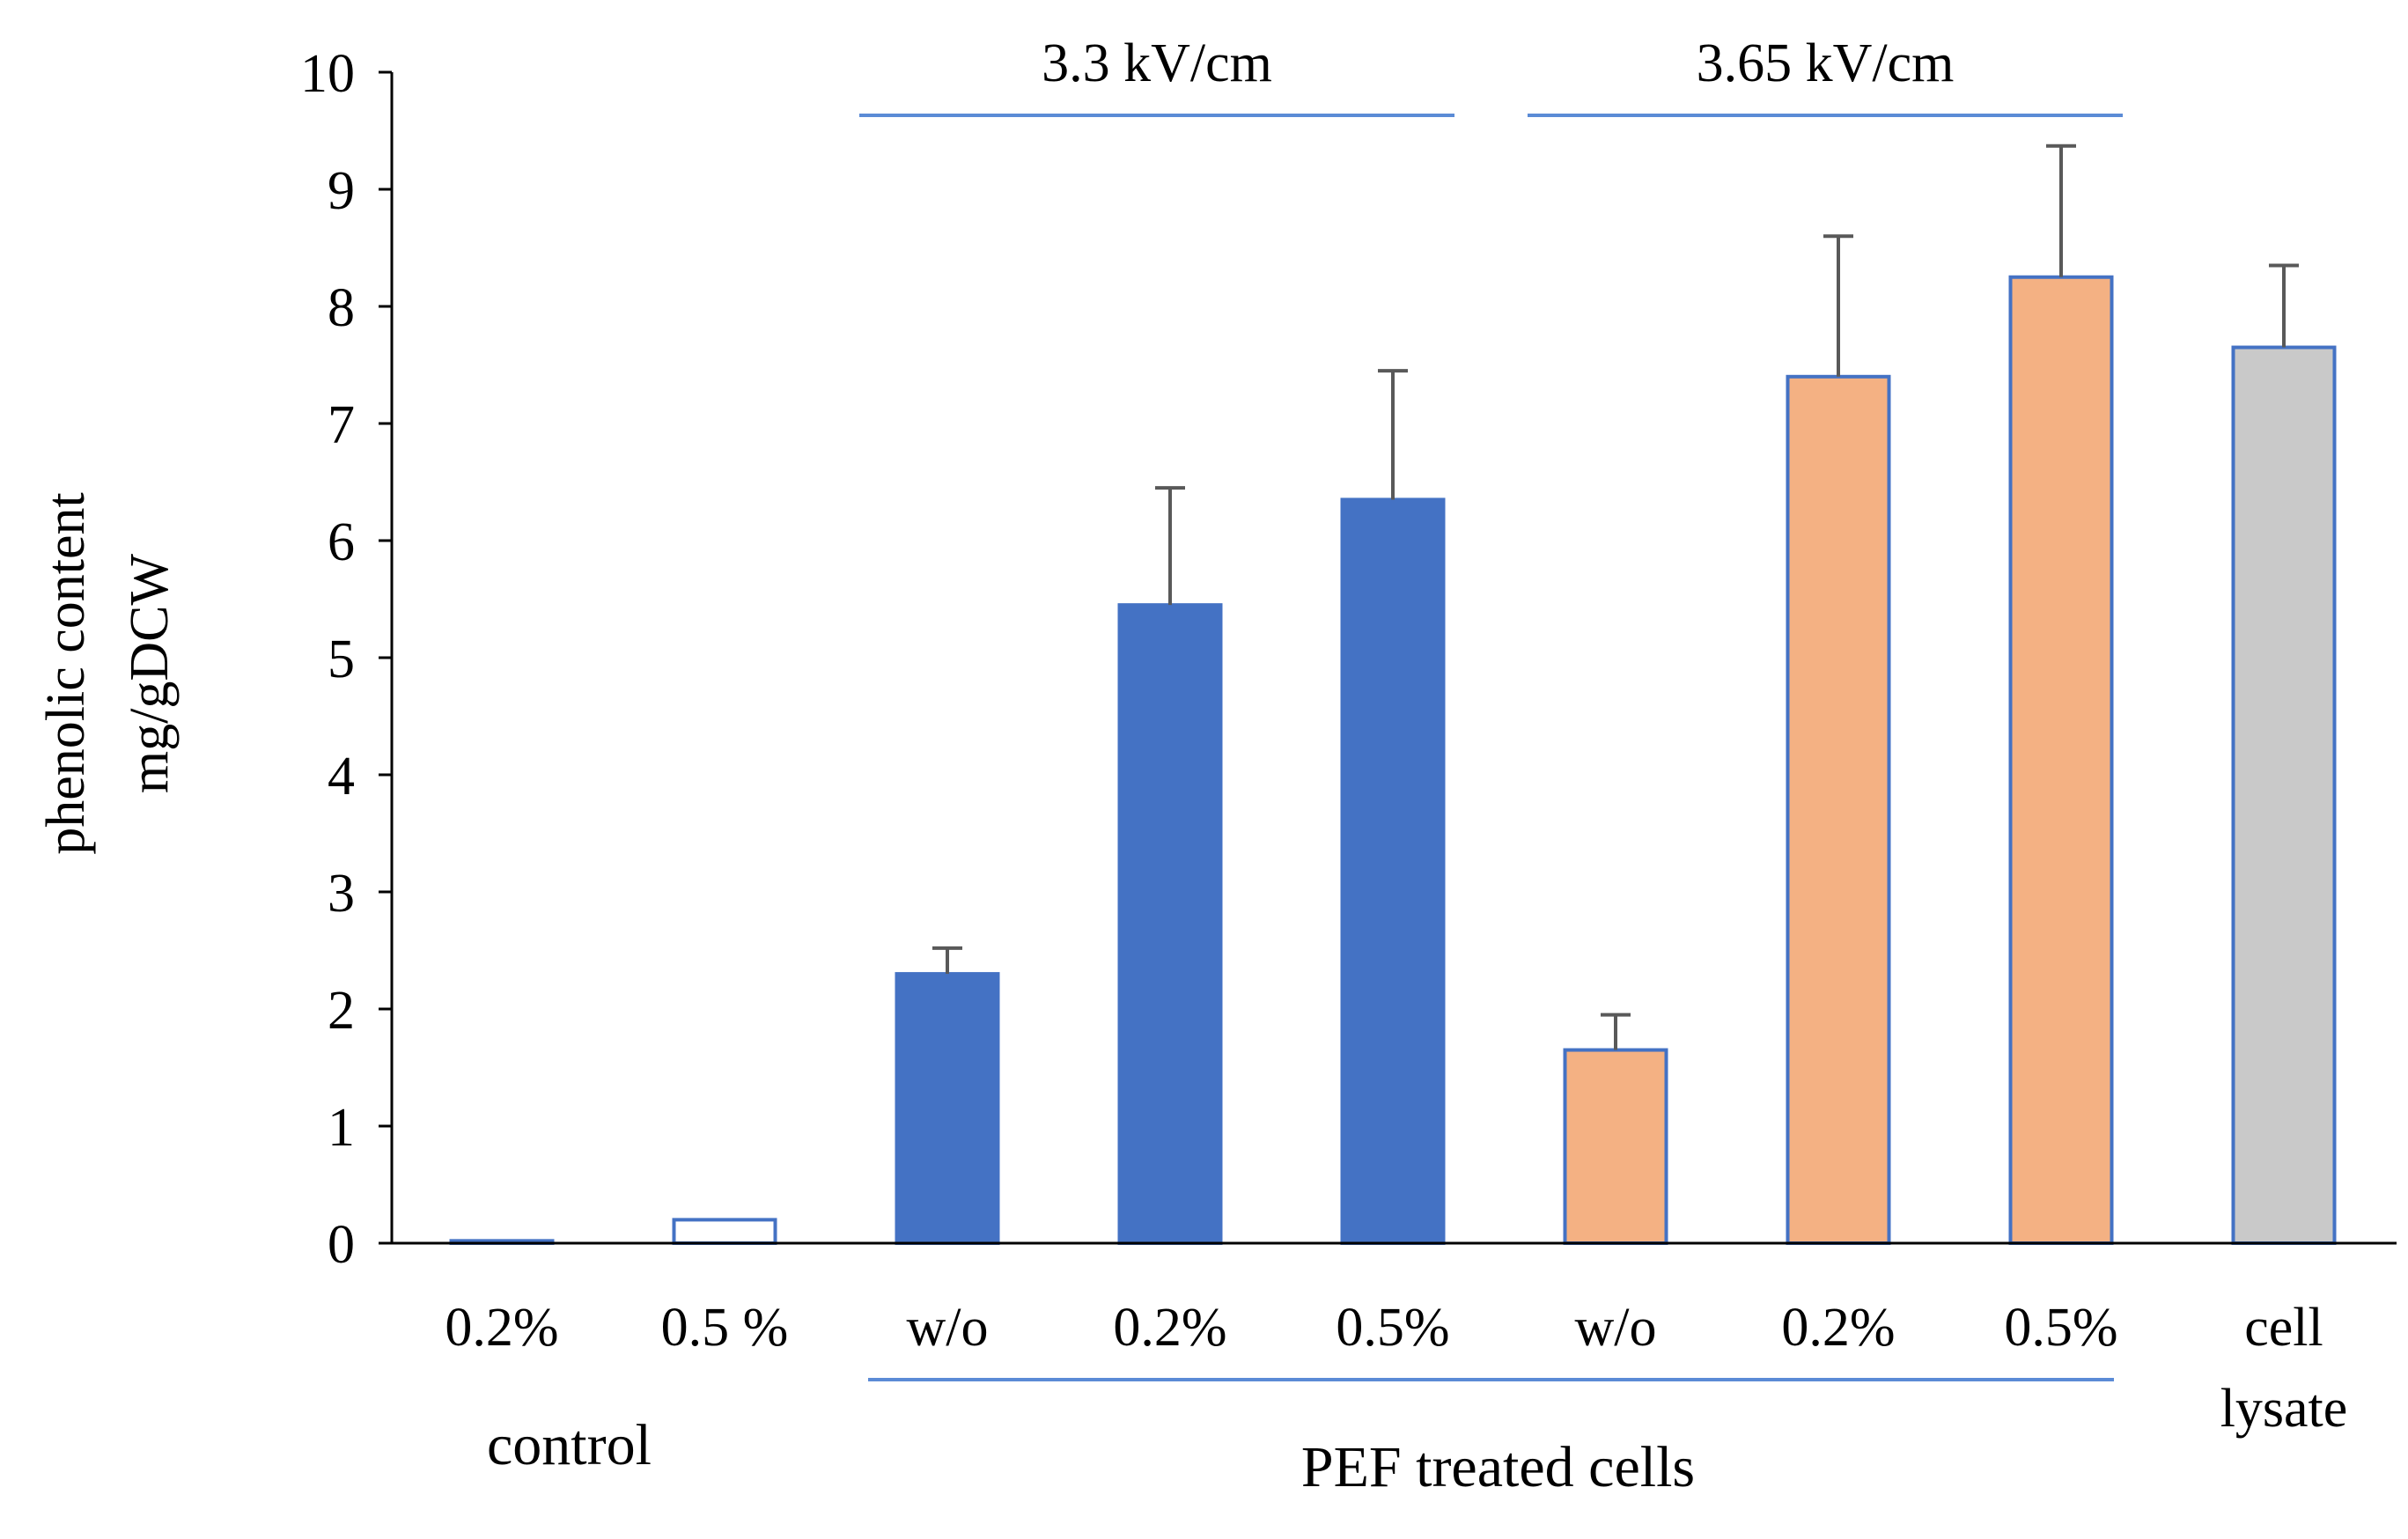 The height and width of the screenshot is (1539, 2408). What do you see at coordinates (150, 673) in the screenshot?
I see `y-axis-label-line: mg/gDCW` at bounding box center [150, 673].